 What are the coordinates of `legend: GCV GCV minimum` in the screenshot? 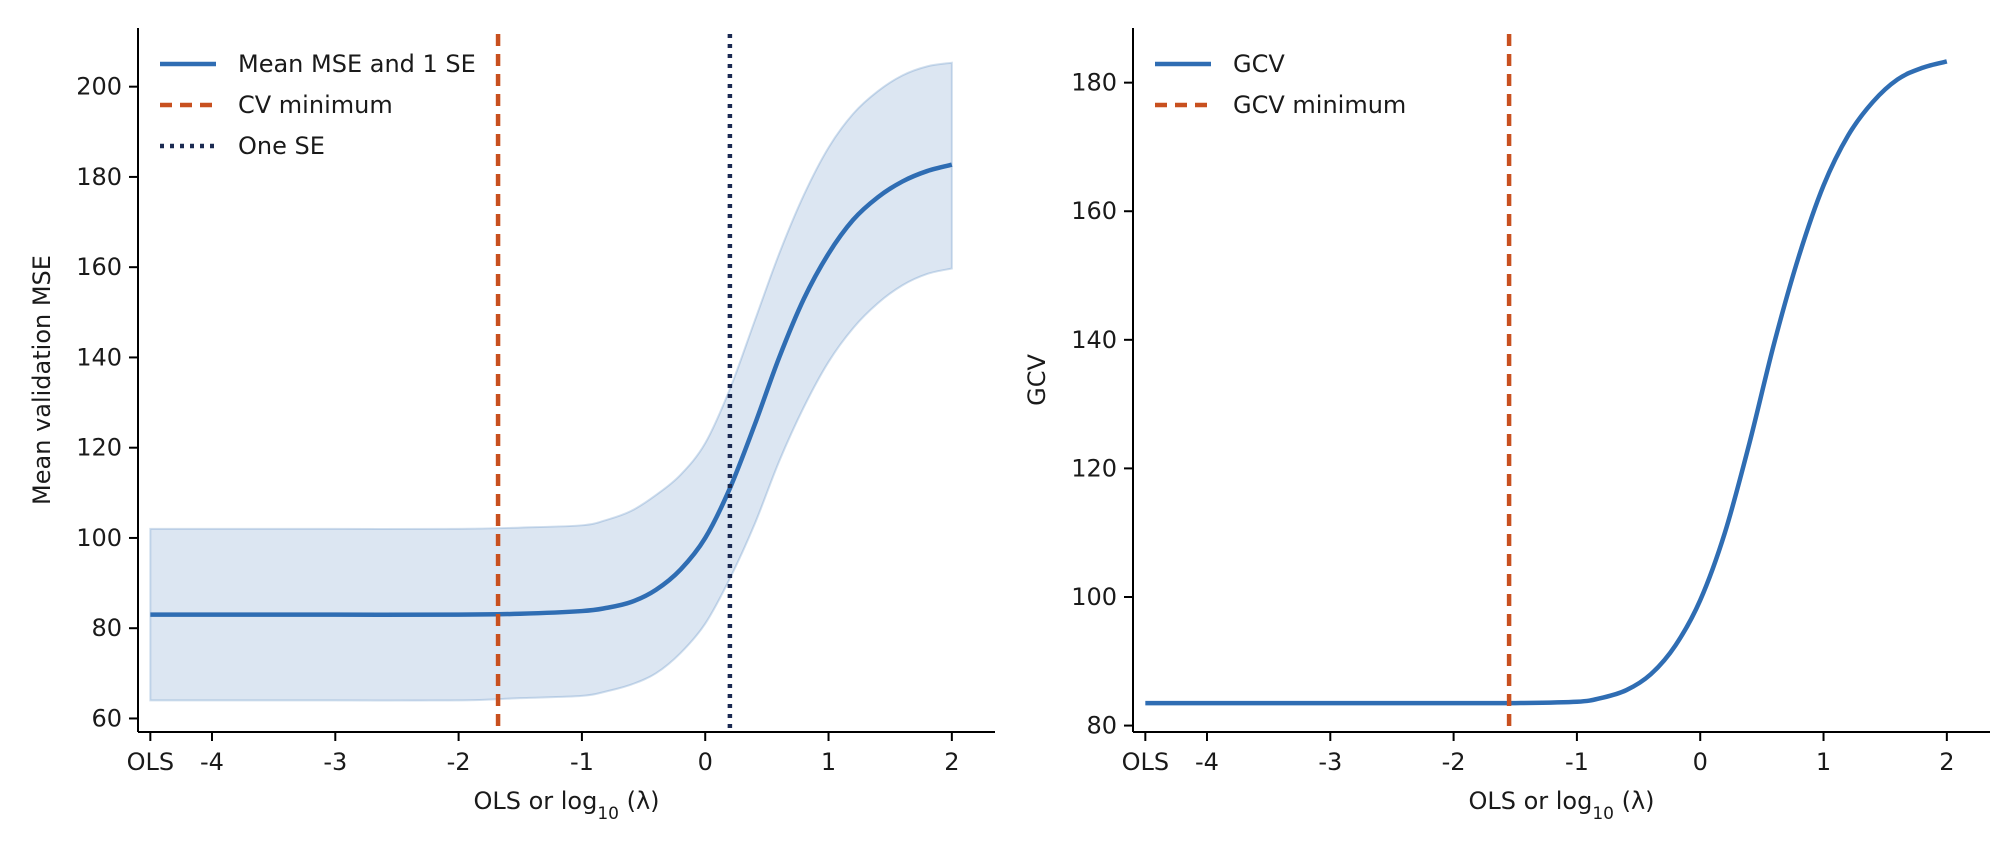 It's located at (1280, 84).